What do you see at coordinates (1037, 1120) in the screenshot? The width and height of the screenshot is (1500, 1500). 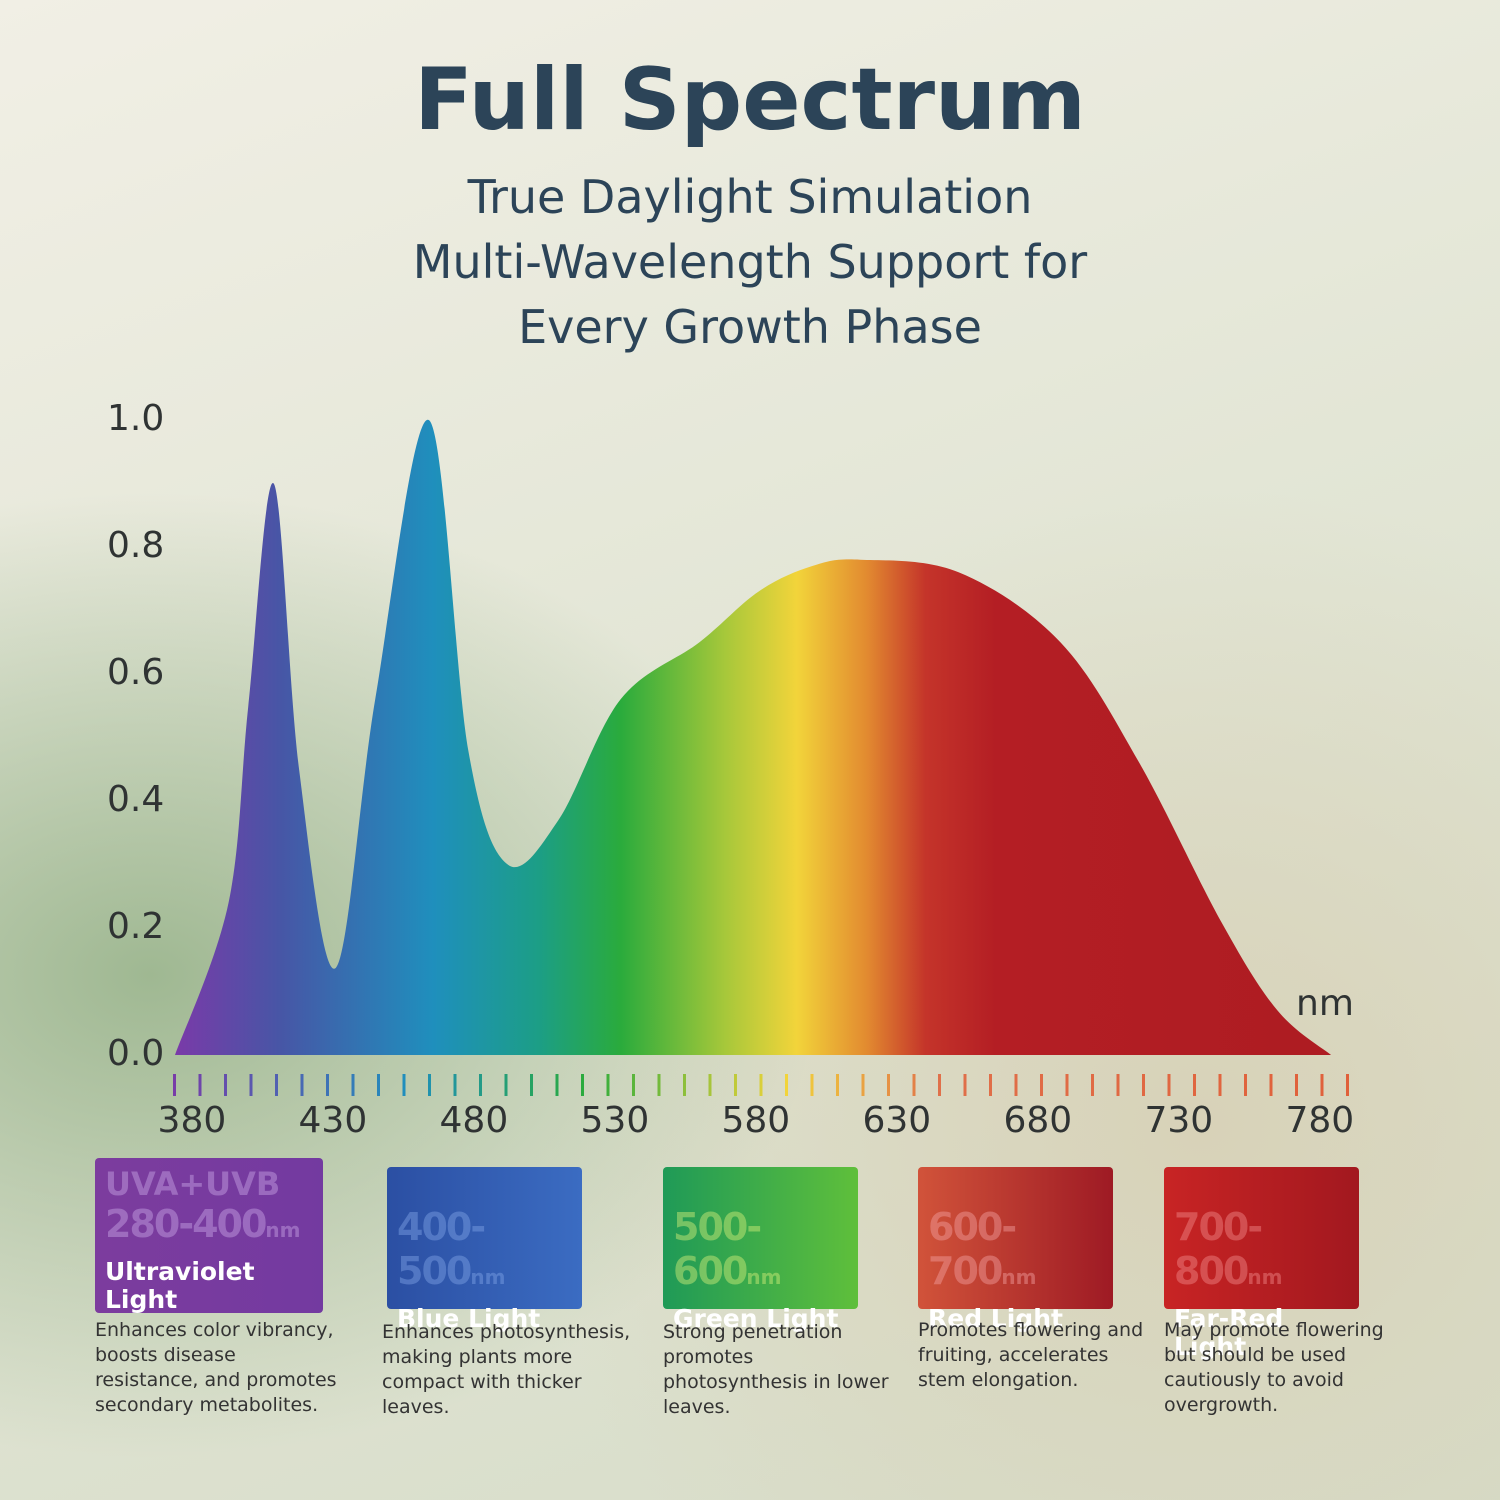 I see `x-tick-label: 680` at bounding box center [1037, 1120].